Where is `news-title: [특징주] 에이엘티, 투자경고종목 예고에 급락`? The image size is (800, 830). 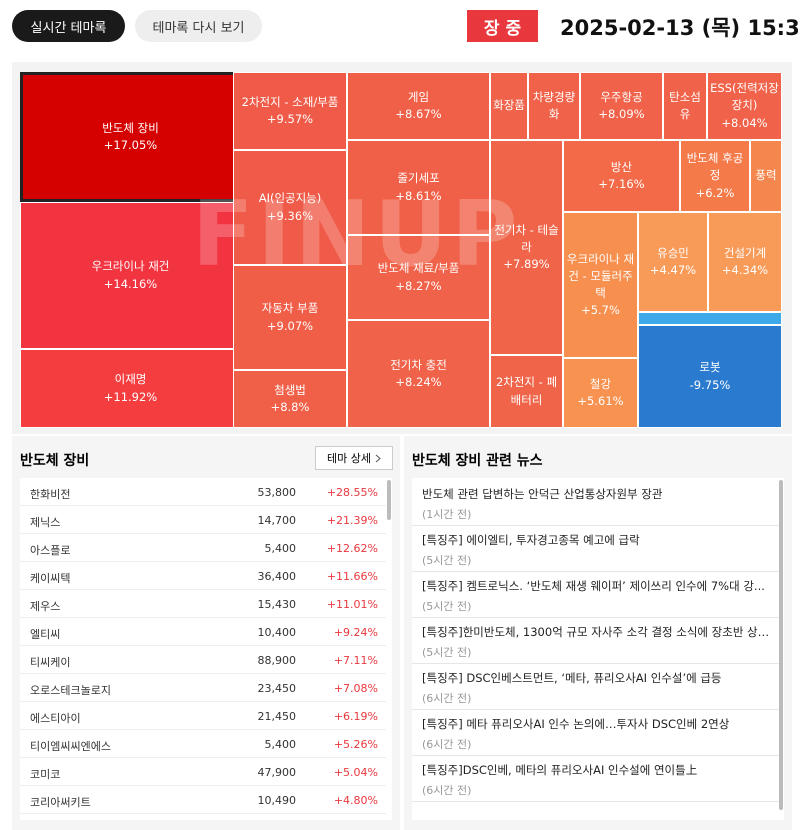 news-title: [특징주] 에이엘티, 투자경고종목 예고에 급락 is located at coordinates (531, 540).